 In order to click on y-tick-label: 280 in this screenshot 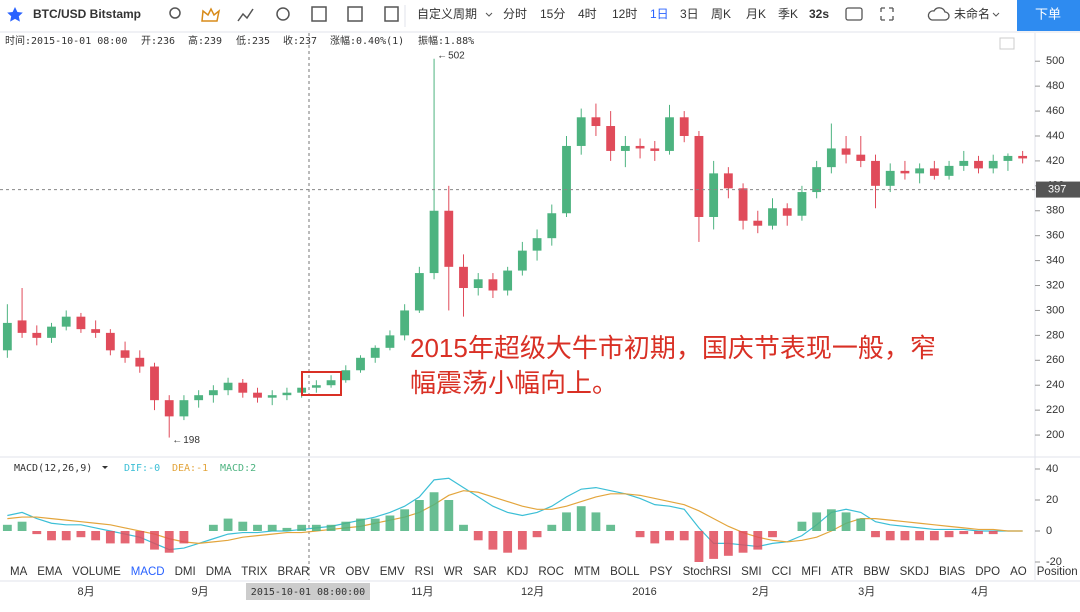, I will do `click(1055, 335)`.